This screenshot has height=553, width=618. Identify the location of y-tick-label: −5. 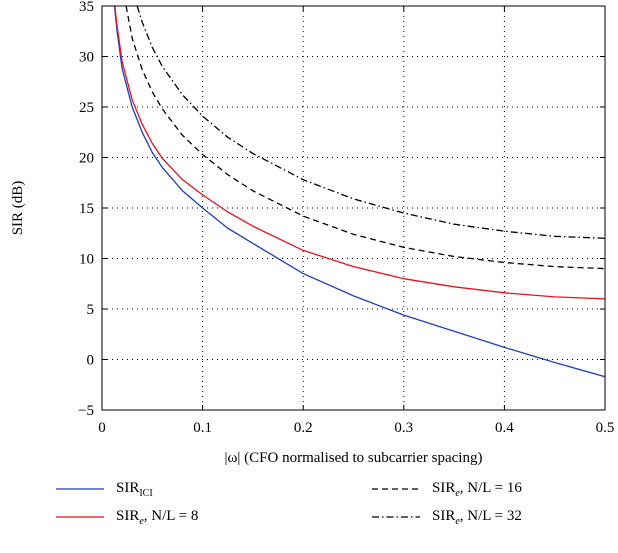
(86, 411).